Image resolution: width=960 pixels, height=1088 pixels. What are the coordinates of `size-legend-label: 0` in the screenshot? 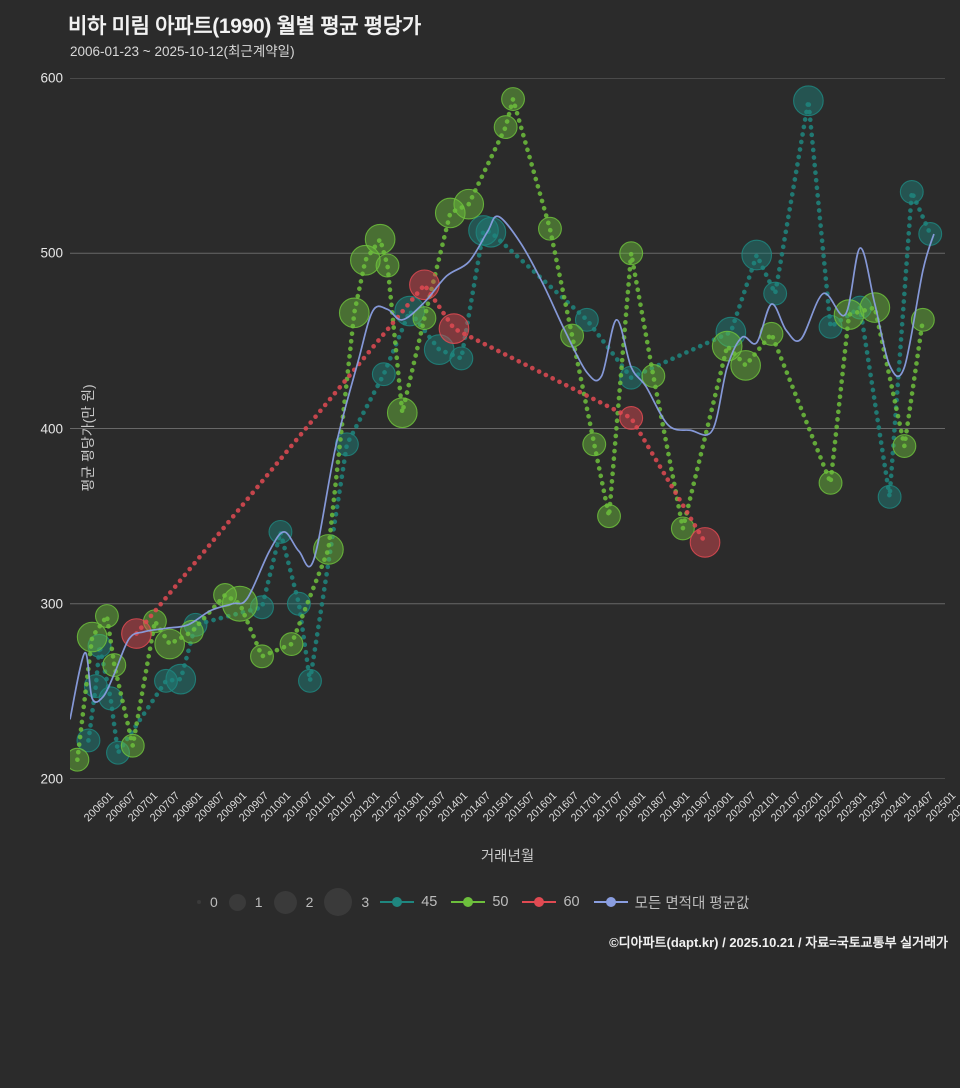 It's located at (214, 902).